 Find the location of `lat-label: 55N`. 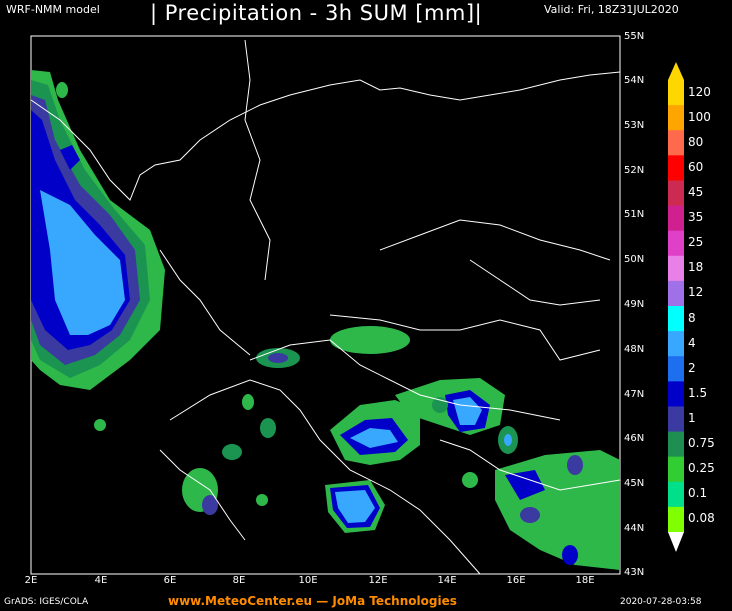

lat-label: 55N is located at coordinates (634, 36).